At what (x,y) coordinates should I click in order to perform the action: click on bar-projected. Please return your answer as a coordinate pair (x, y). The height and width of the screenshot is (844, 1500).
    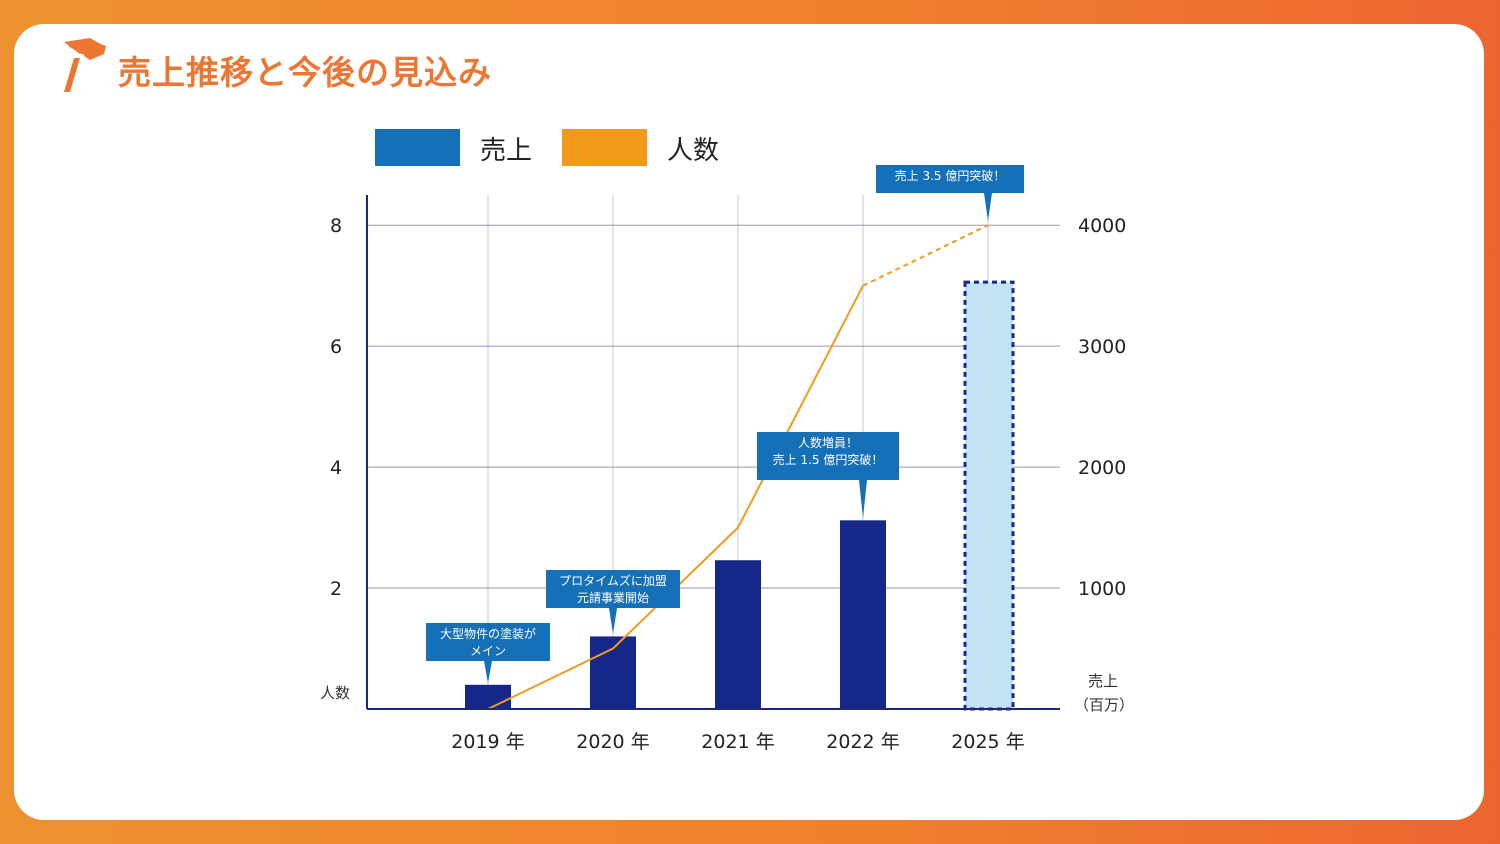
    Looking at the image, I should click on (989, 495).